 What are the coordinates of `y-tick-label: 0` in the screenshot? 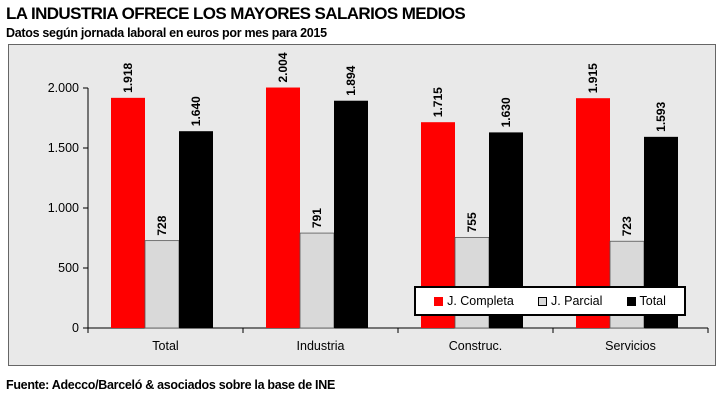 It's located at (75, 328).